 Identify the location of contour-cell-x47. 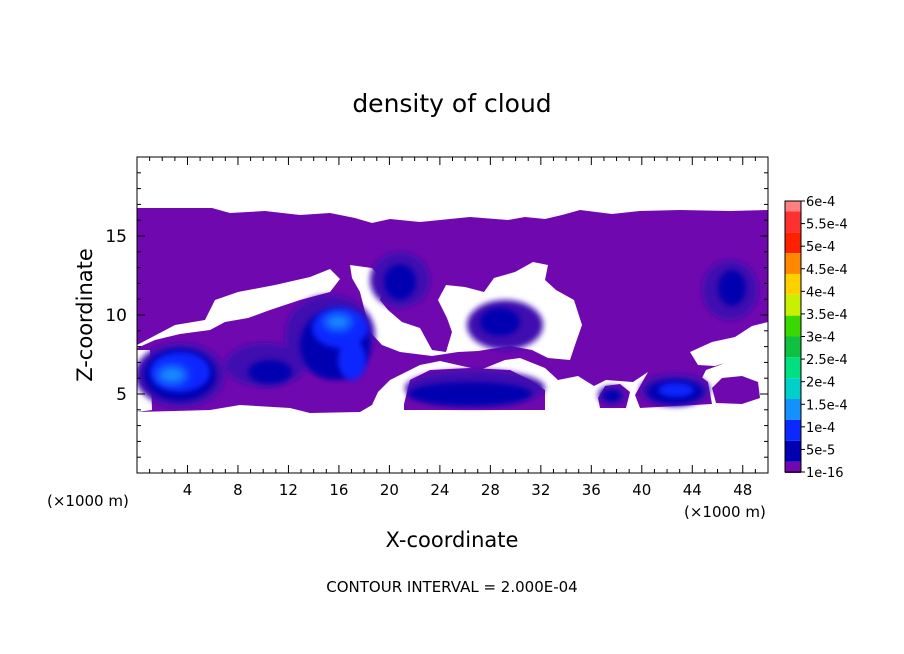
(736, 390).